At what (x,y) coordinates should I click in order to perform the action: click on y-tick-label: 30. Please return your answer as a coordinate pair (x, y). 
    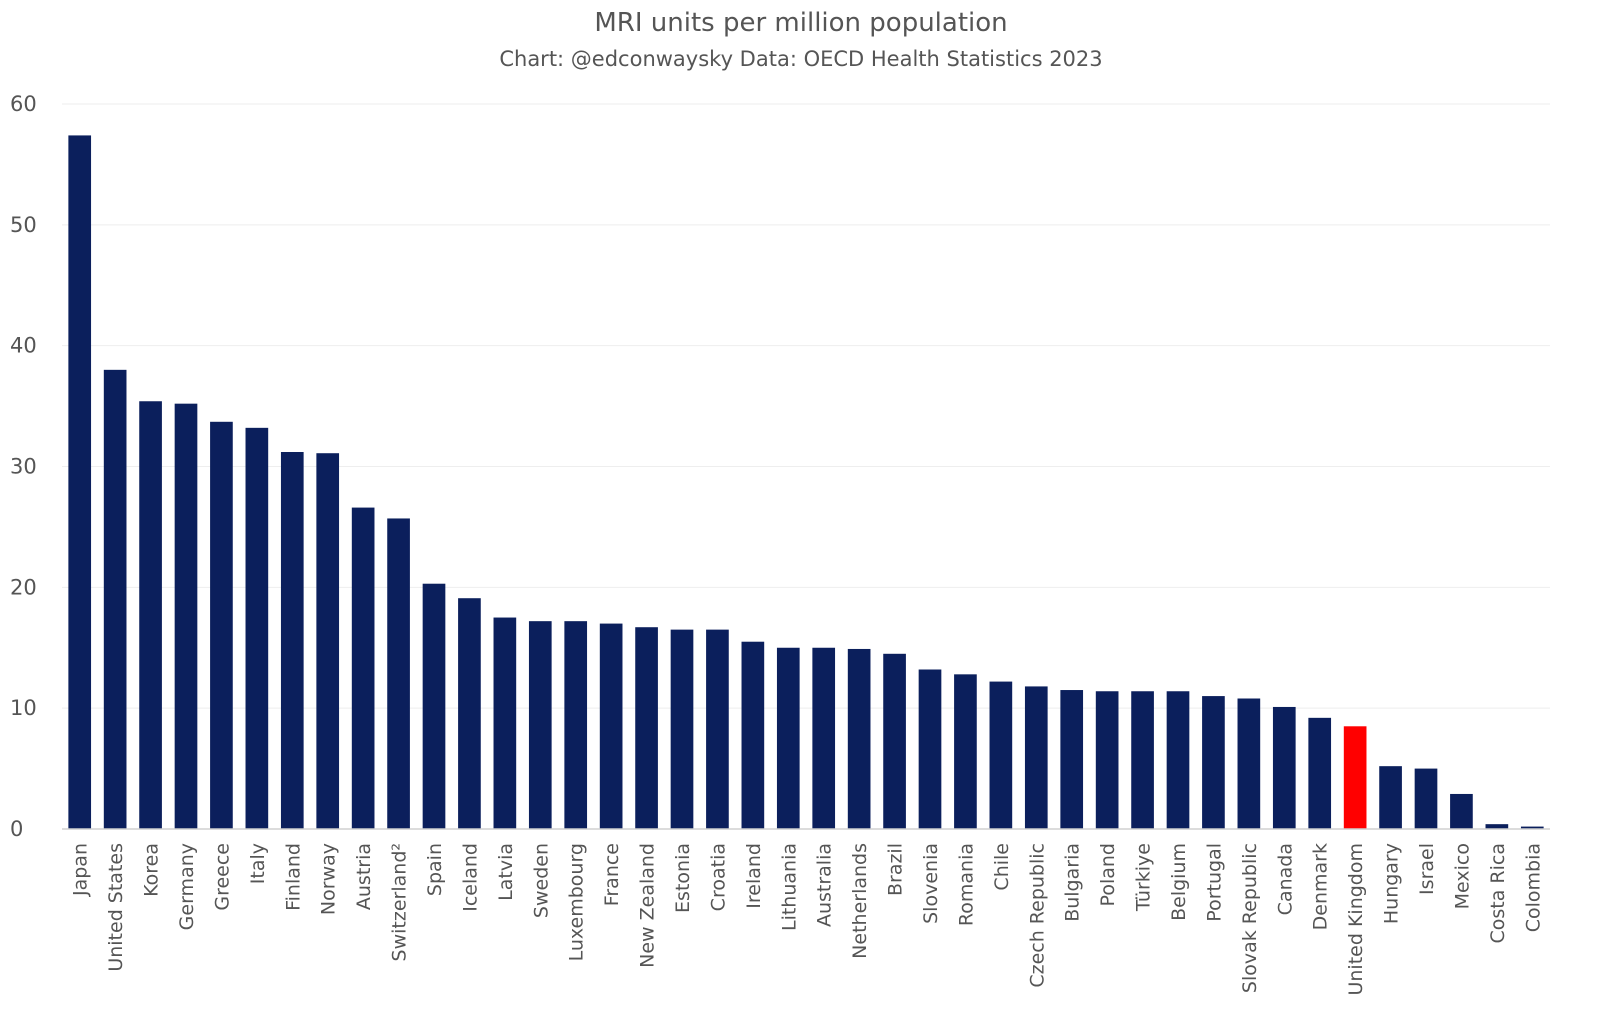
    Looking at the image, I should click on (23, 467).